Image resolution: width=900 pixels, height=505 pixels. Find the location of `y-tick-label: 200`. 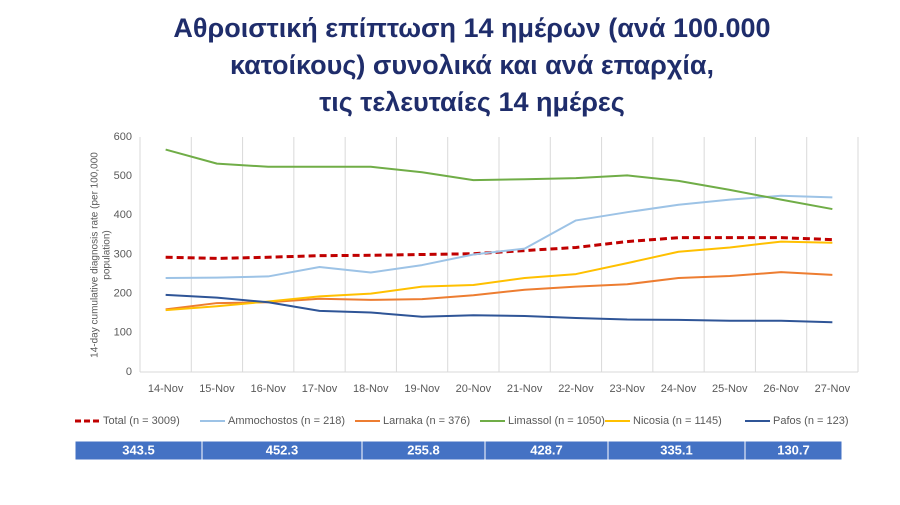

y-tick-label: 200 is located at coordinates (123, 294).